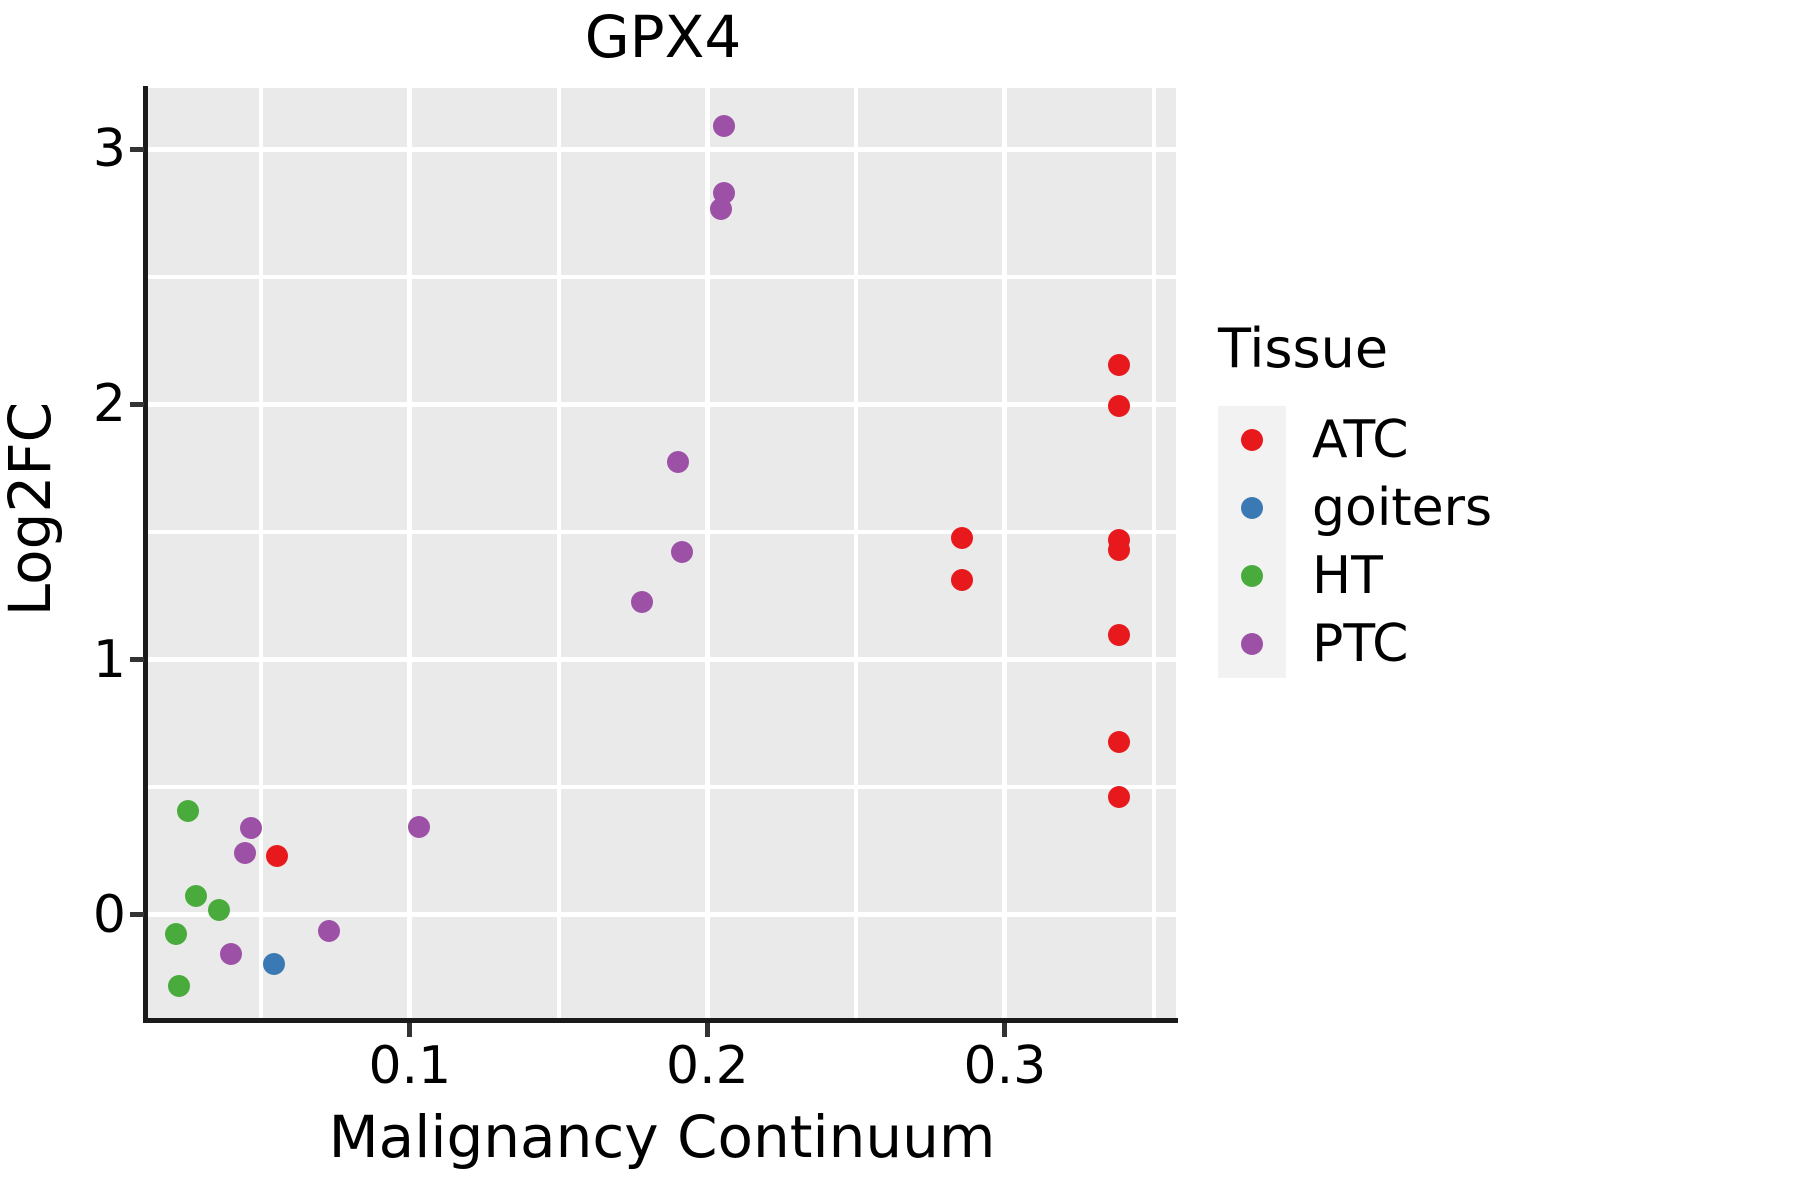 This screenshot has height=1200, width=1800. I want to click on legend-key-background, so click(1252, 542).